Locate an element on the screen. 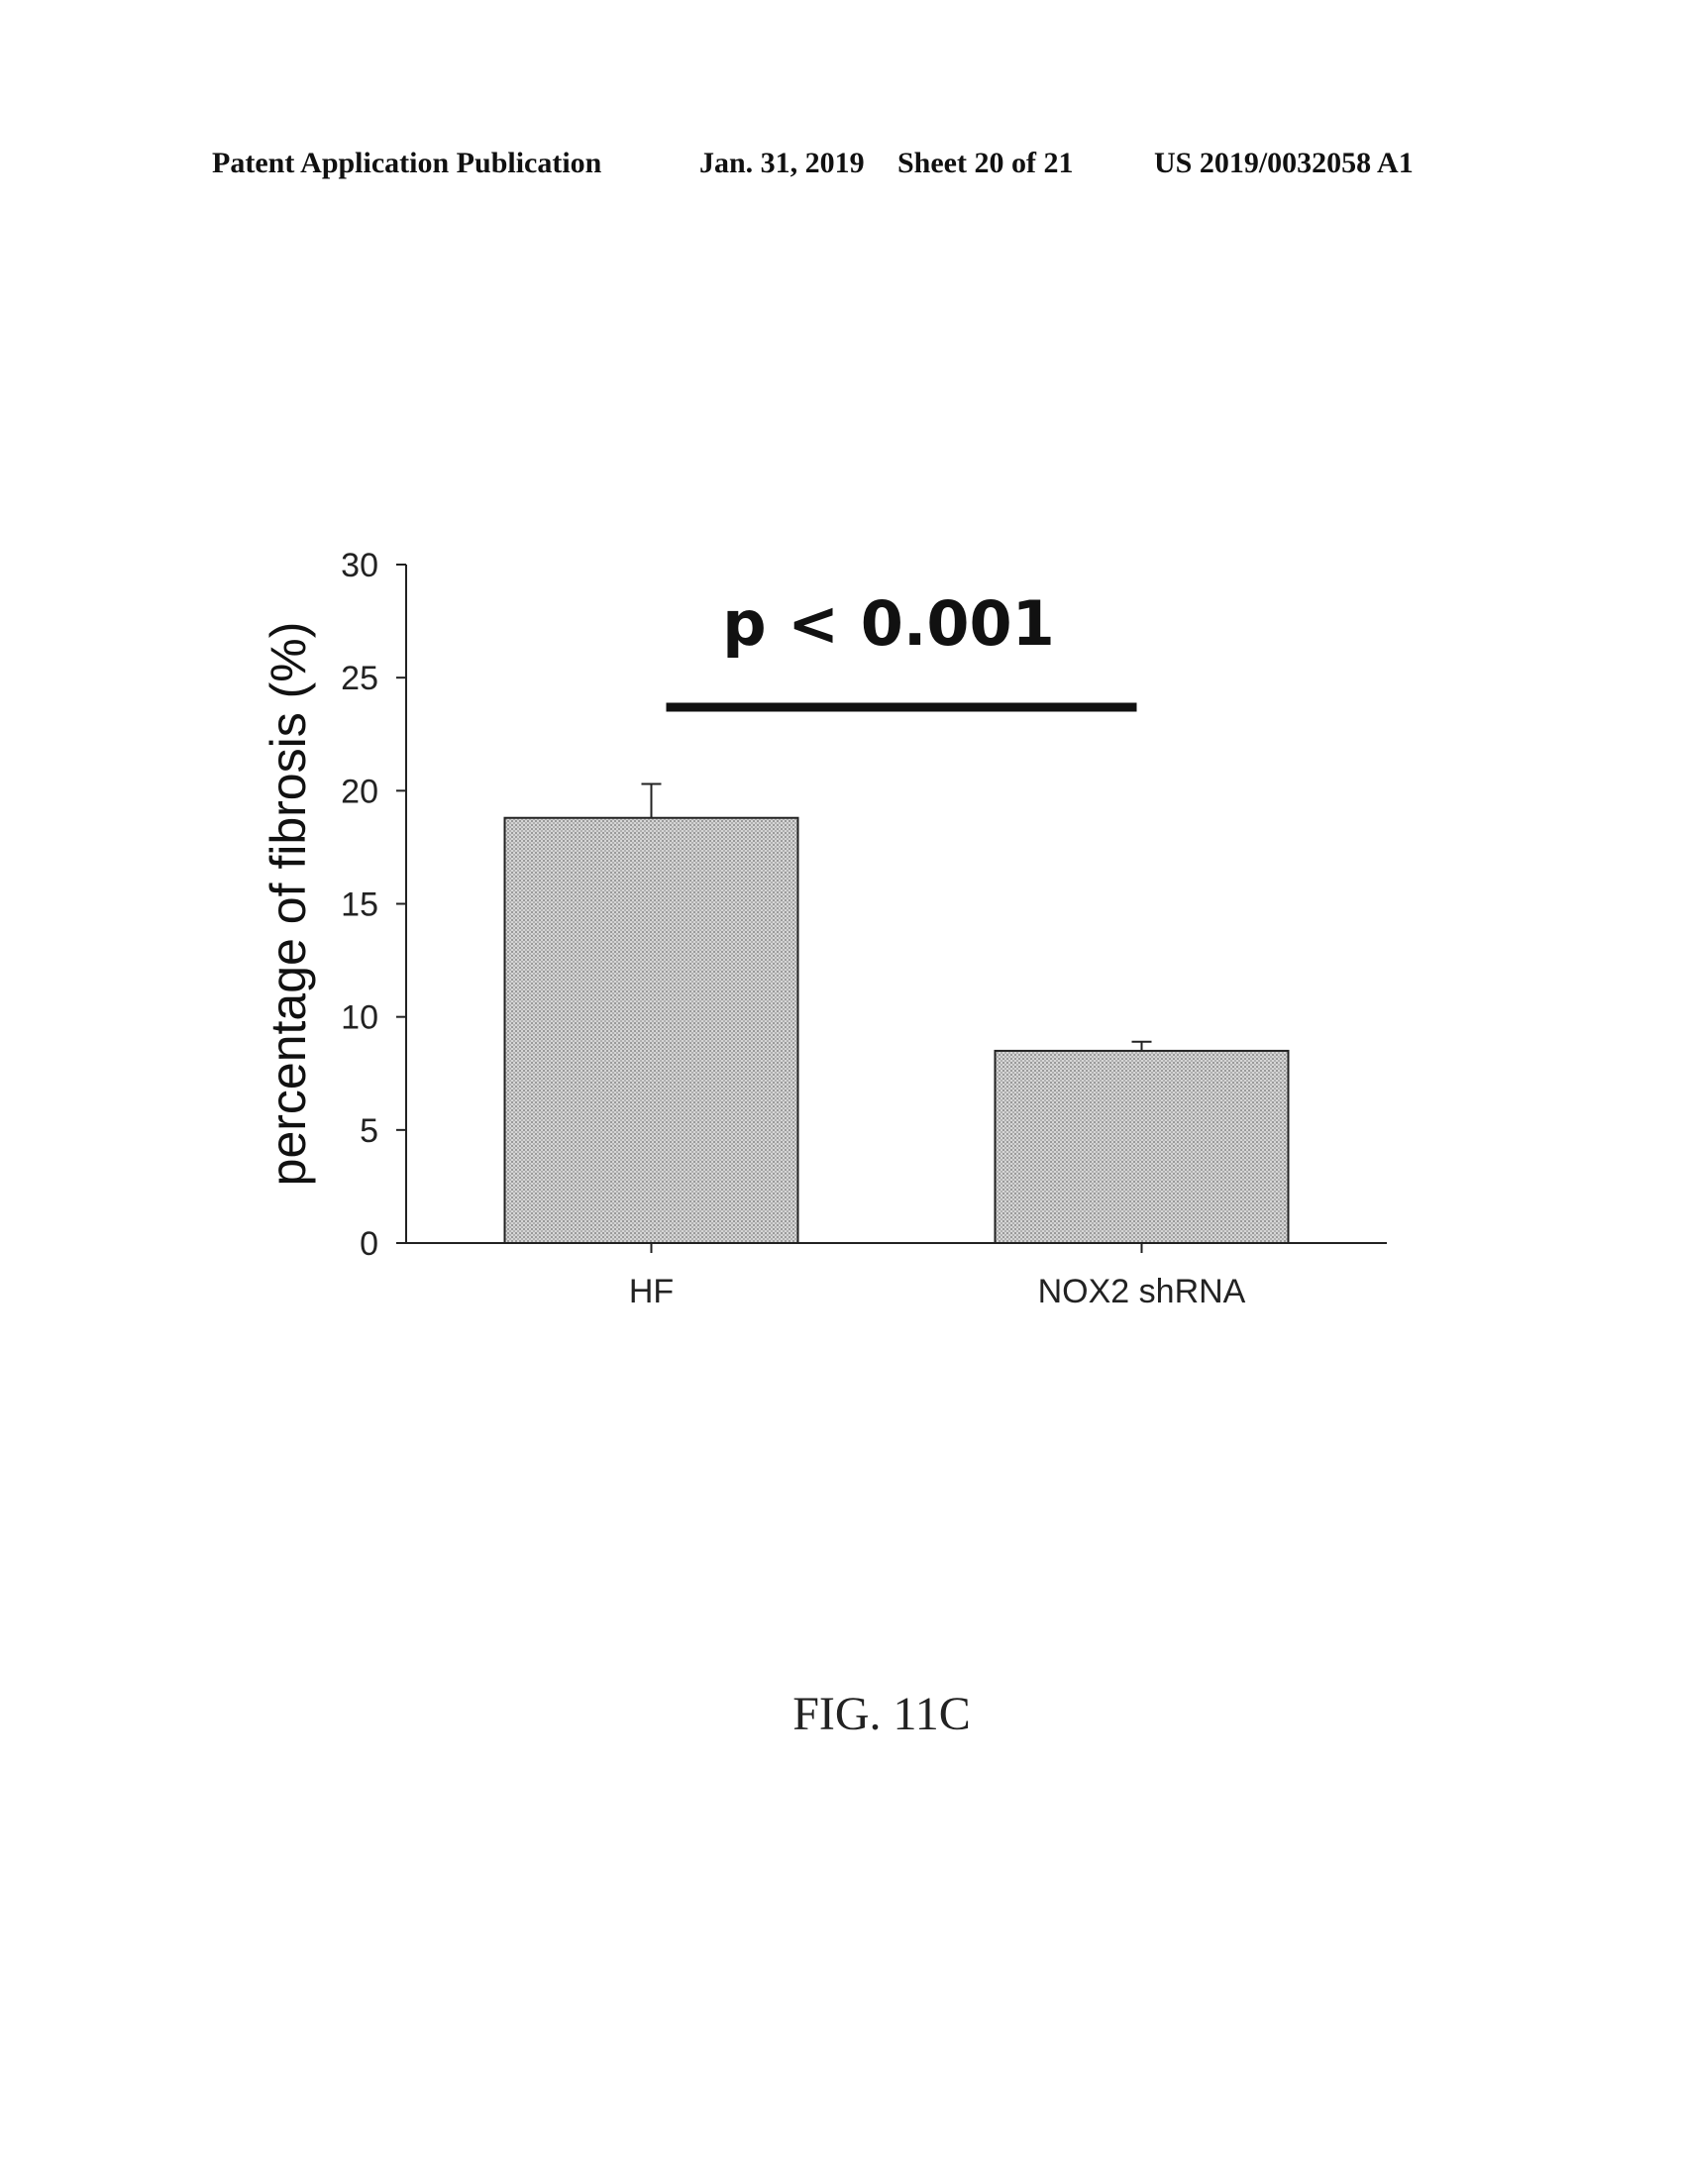 Image resolution: width=1684 pixels, height=2184 pixels. y-axis-label: percentage of fibrosis (%) is located at coordinates (288, 904).